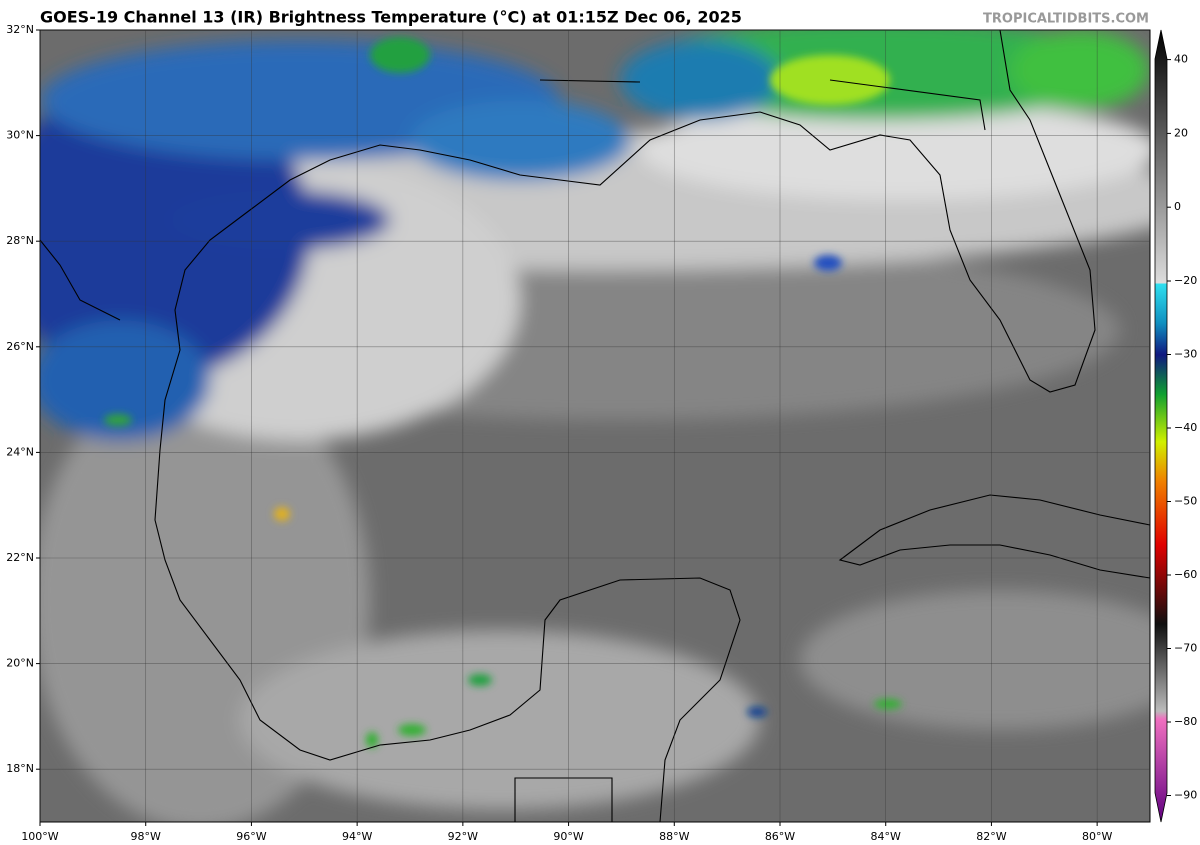 This screenshot has width=1200, height=845. Describe the element at coordinates (1185, 648) in the screenshot. I see `colorbar-label: −70` at that location.